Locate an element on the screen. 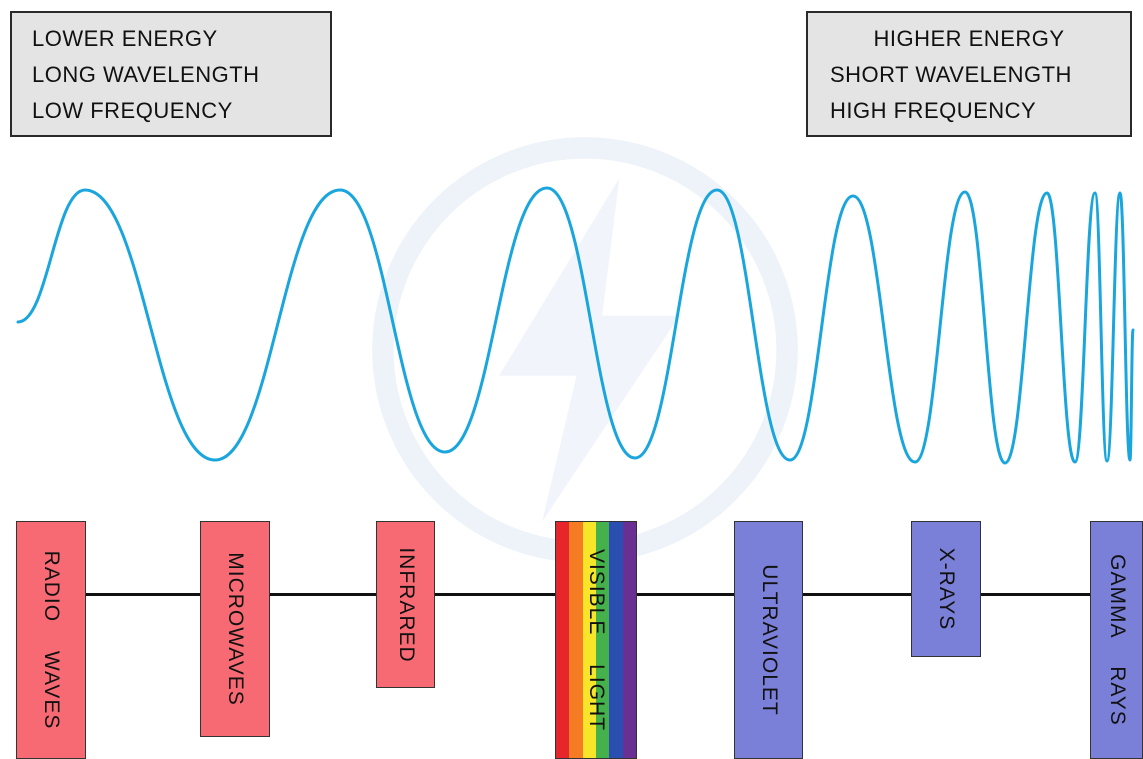 The height and width of the screenshot is (759, 1143). high-frequency-label: HIGH FREQUENCY is located at coordinates (933, 110).